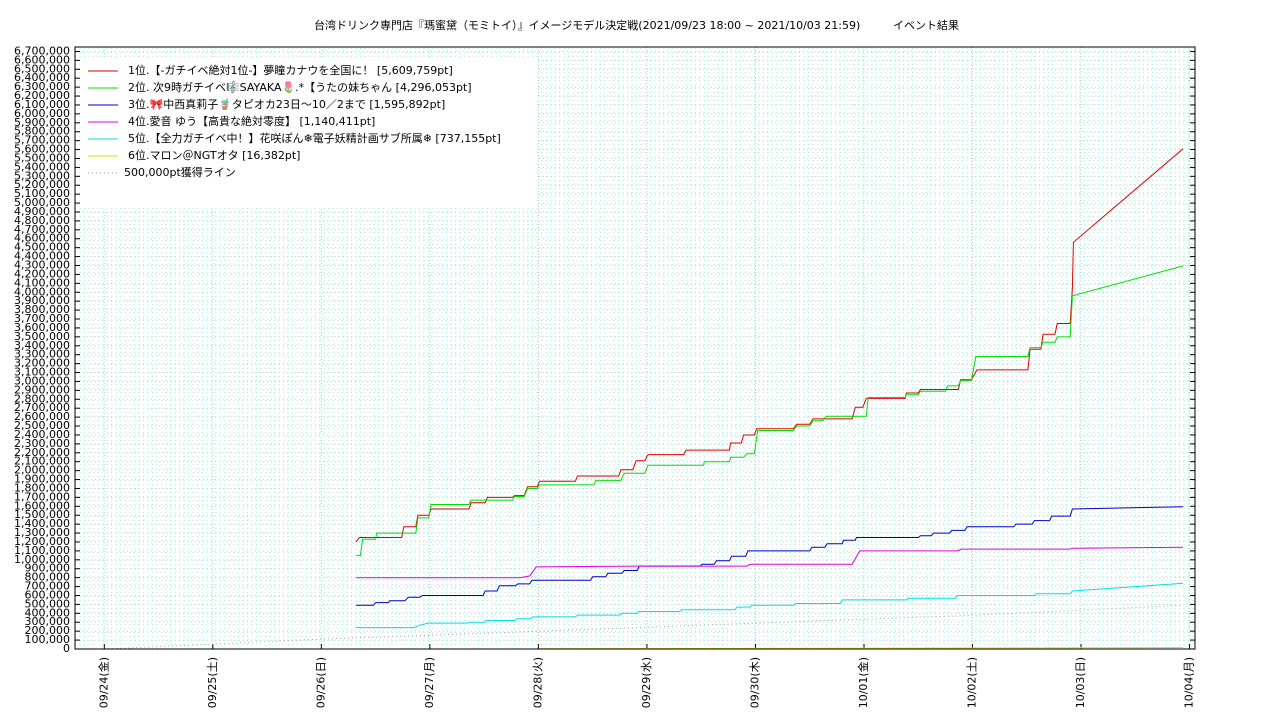 This screenshot has height=720, width=1280. Describe the element at coordinates (42, 496) in the screenshot. I see `y-tick-label: 1,700,000` at that location.